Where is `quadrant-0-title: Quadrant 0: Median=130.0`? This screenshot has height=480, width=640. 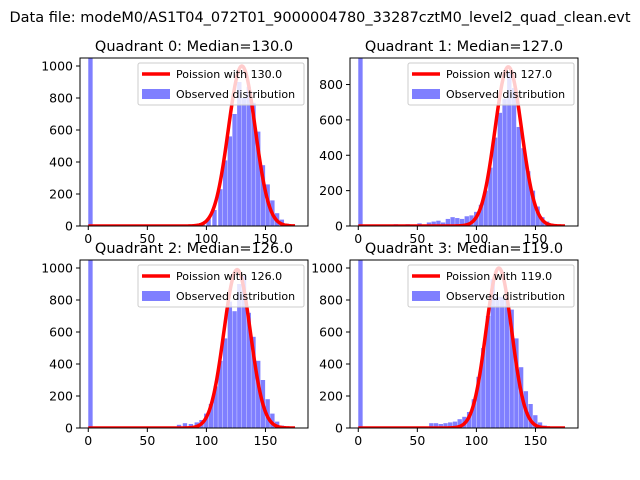
quadrant-0-title: Quadrant 0: Median=130.0 is located at coordinates (194, 47).